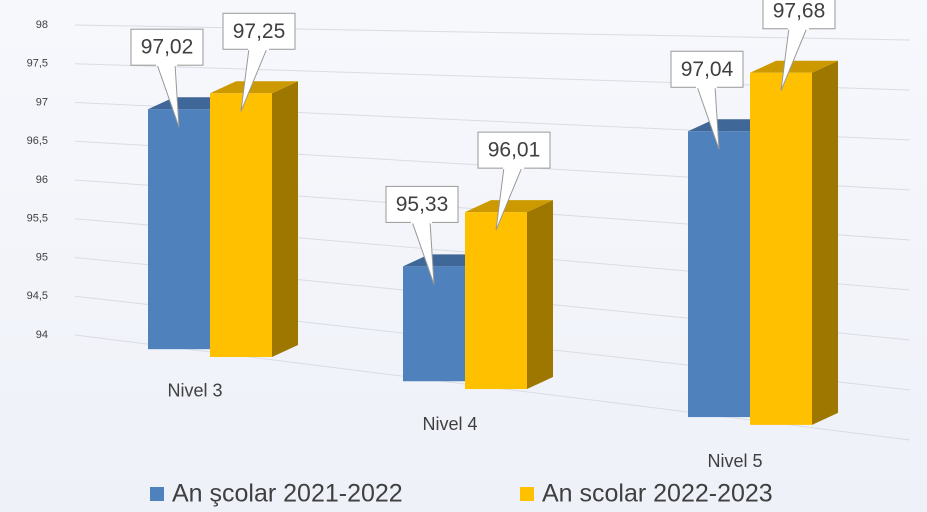  Describe the element at coordinates (449, 424) in the screenshot. I see `x-tick-label: Nivel 4` at that location.